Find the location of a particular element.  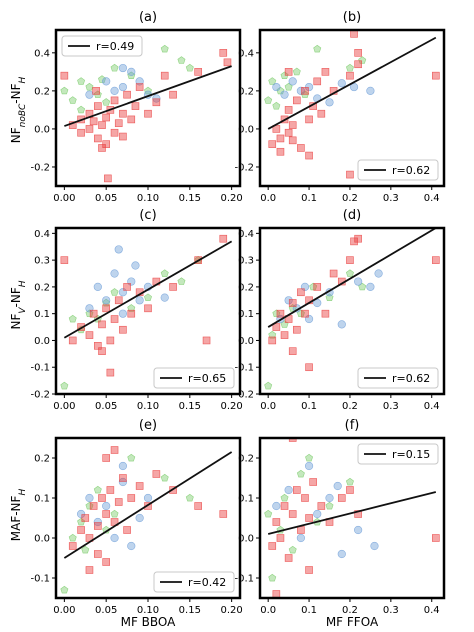

panel-0-title: (a) is located at coordinates (148, 17).